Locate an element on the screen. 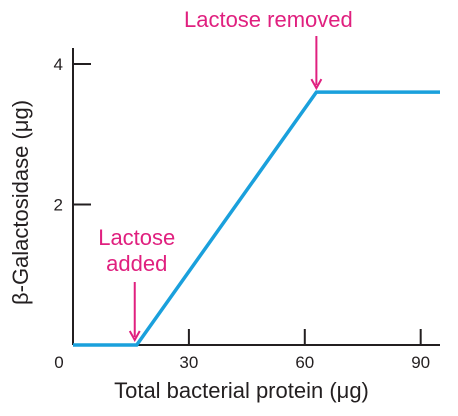 The image size is (458, 416). x-axis-label: Total bacterial protein (μg) is located at coordinates (241, 390).